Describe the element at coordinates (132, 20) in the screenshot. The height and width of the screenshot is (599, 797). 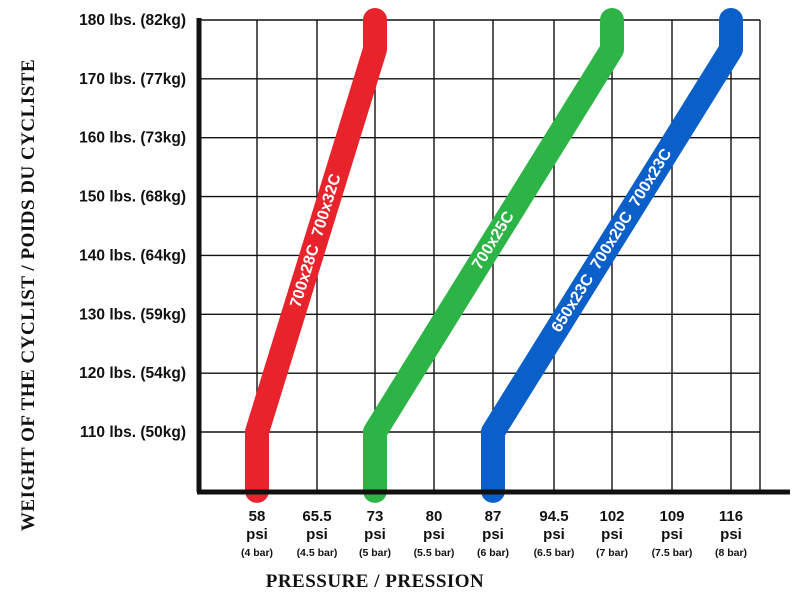
I see `y-tick-label: 180 lbs. (82kg)` at that location.